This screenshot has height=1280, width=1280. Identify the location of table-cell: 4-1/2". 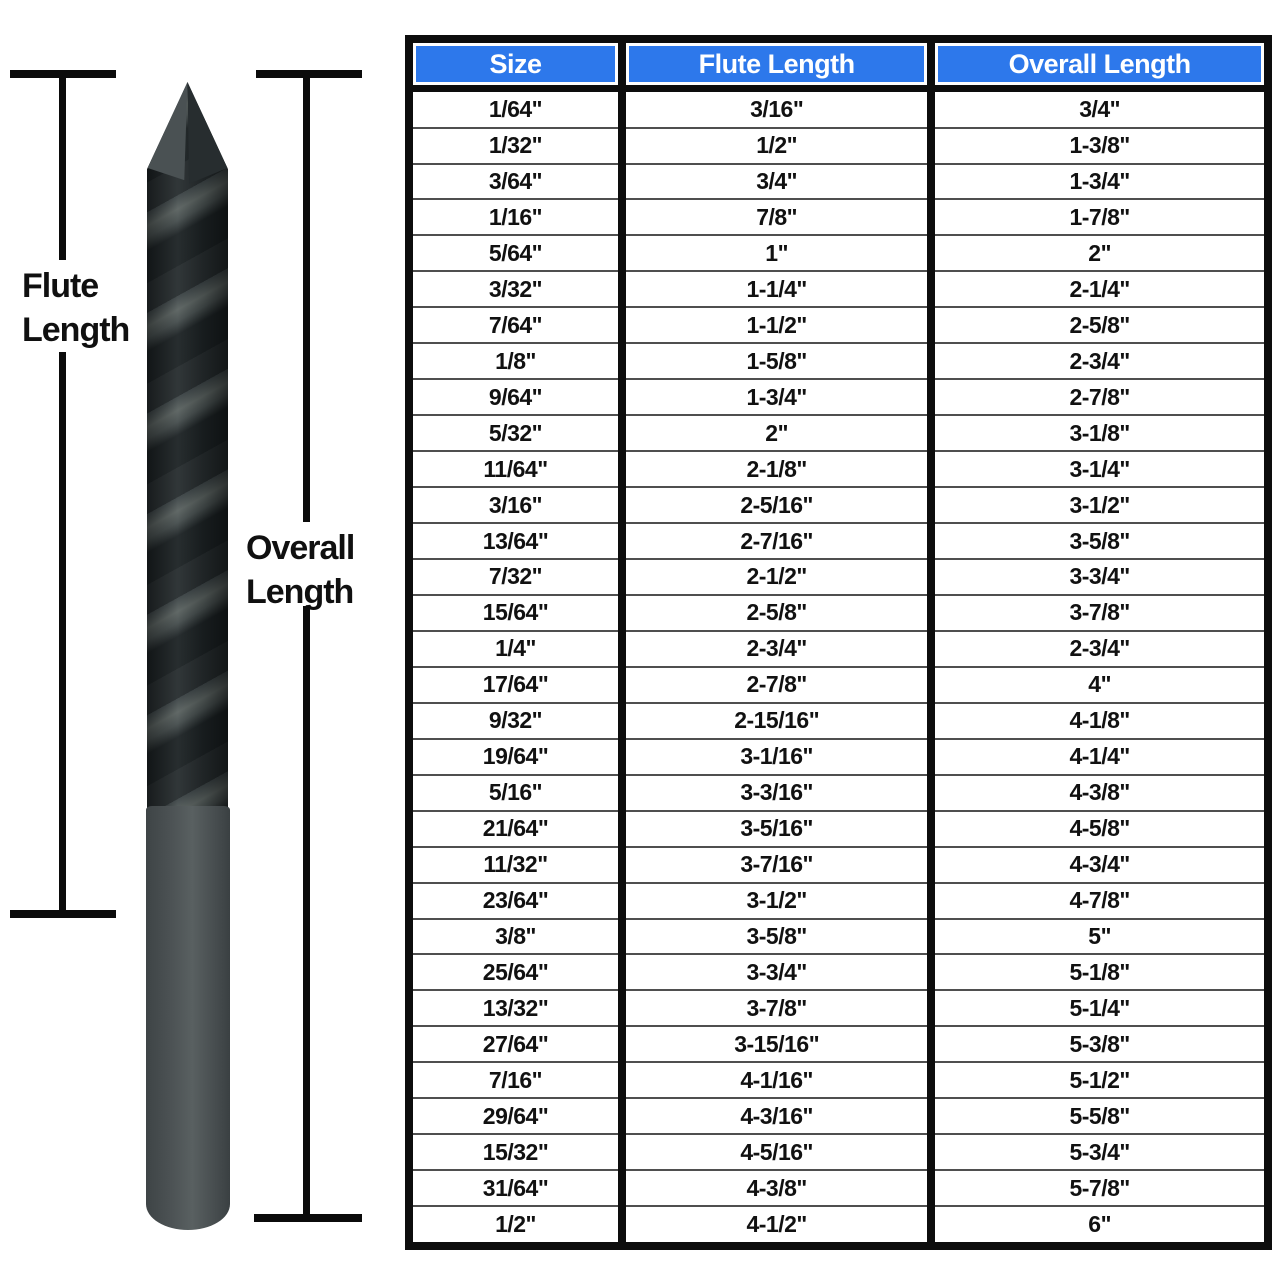
(779, 1226).